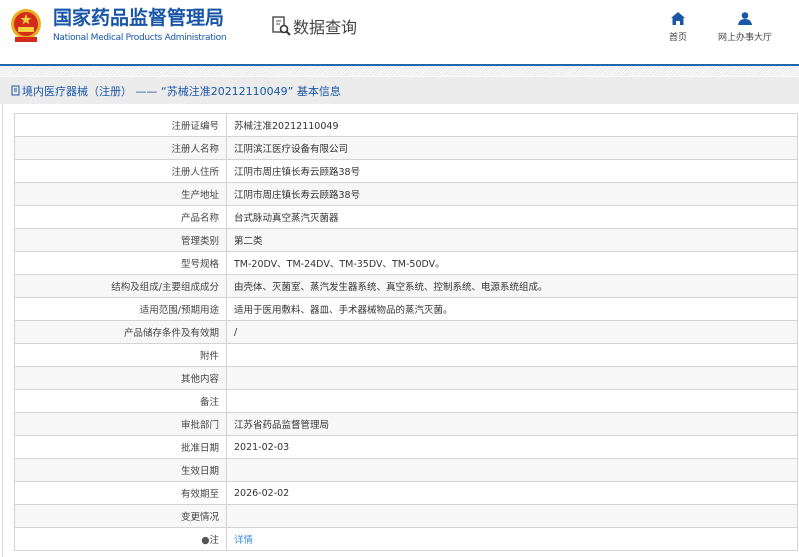  Describe the element at coordinates (120, 378) in the screenshot. I see `row-label: 其他内容` at that location.